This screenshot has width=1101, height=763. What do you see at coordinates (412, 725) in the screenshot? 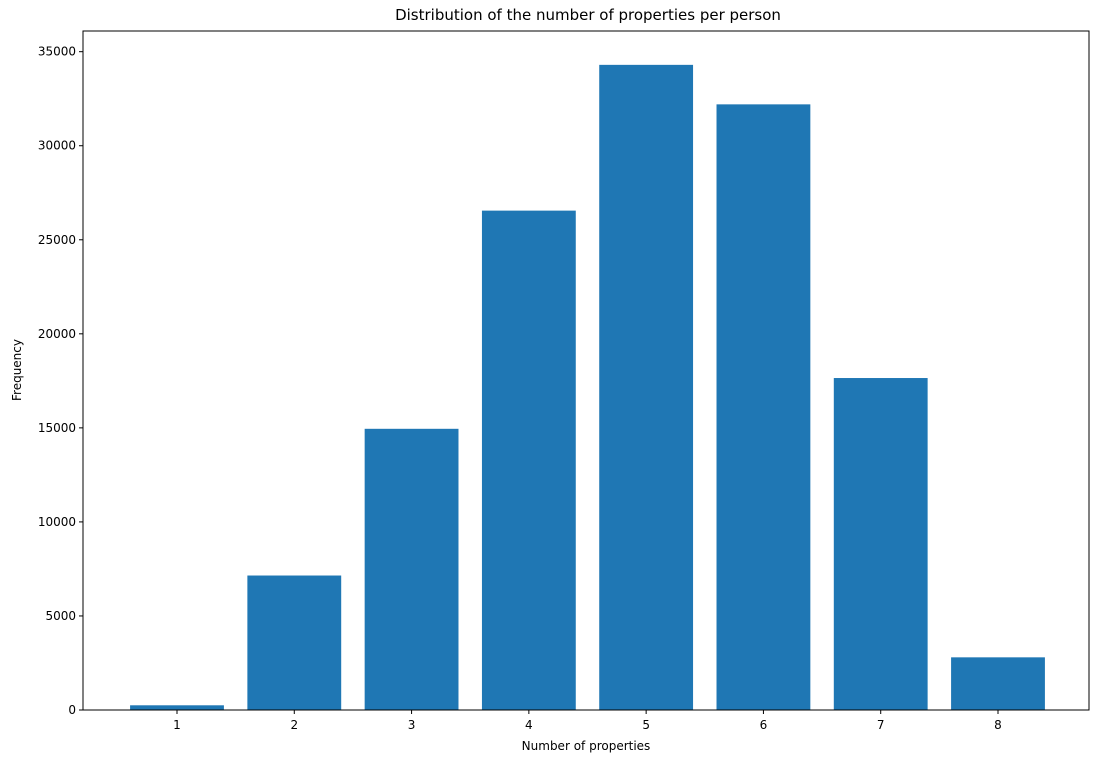
I see `x-tick-label: 3` at bounding box center [412, 725].